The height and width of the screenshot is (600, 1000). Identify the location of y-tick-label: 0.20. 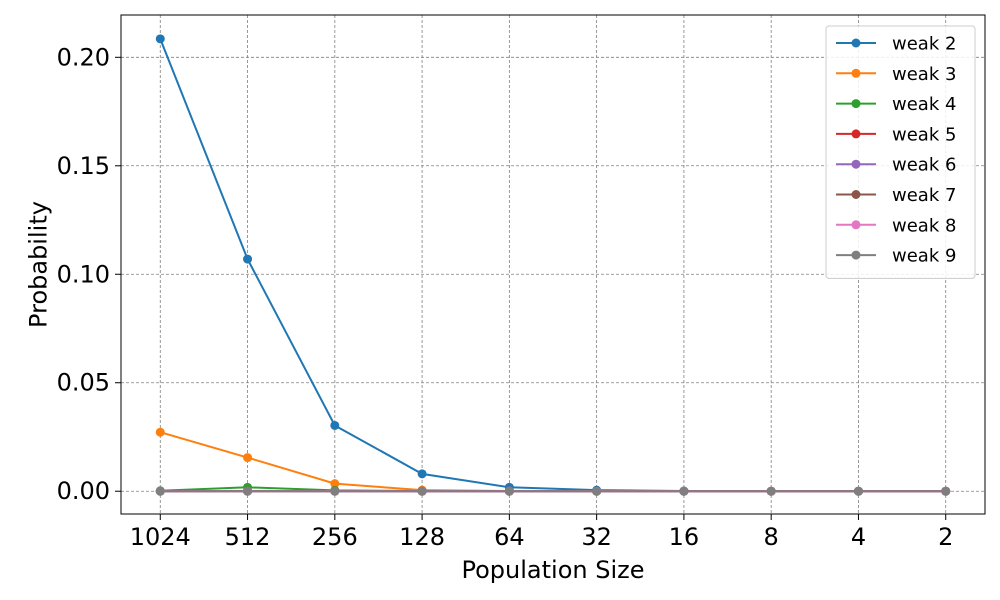
(83, 57).